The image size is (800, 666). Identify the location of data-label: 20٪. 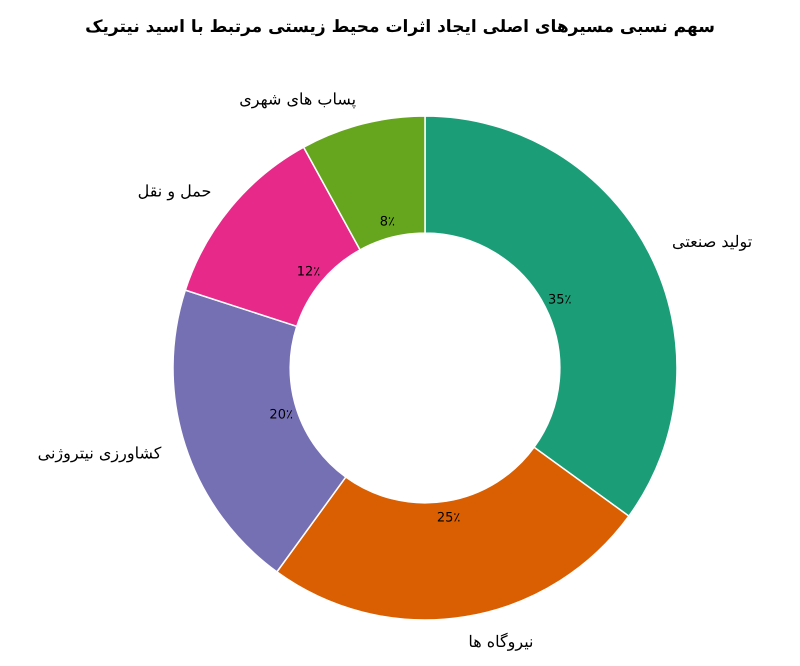
(281, 415).